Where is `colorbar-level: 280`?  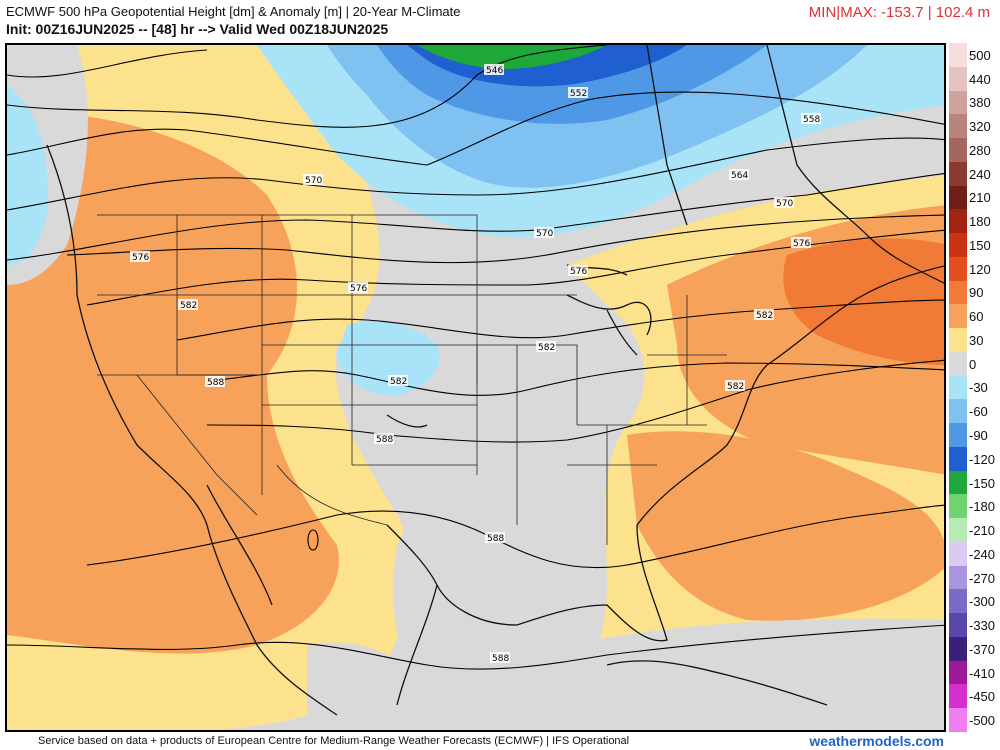 colorbar-level: 280 is located at coordinates (974, 150).